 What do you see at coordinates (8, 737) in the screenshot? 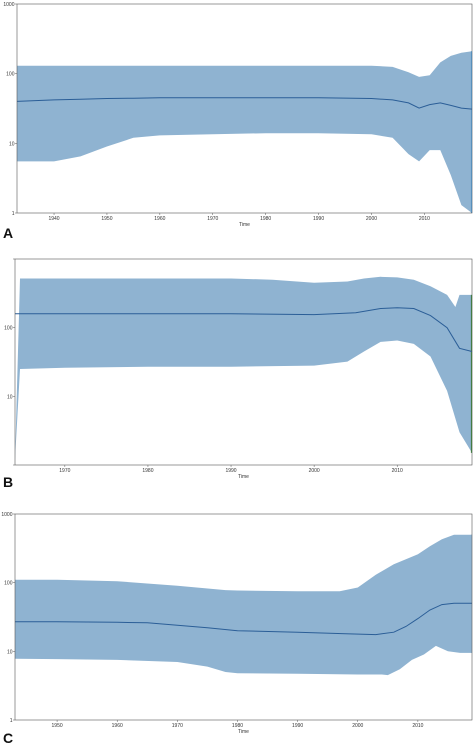
I see `panel-label: C` at bounding box center [8, 737].